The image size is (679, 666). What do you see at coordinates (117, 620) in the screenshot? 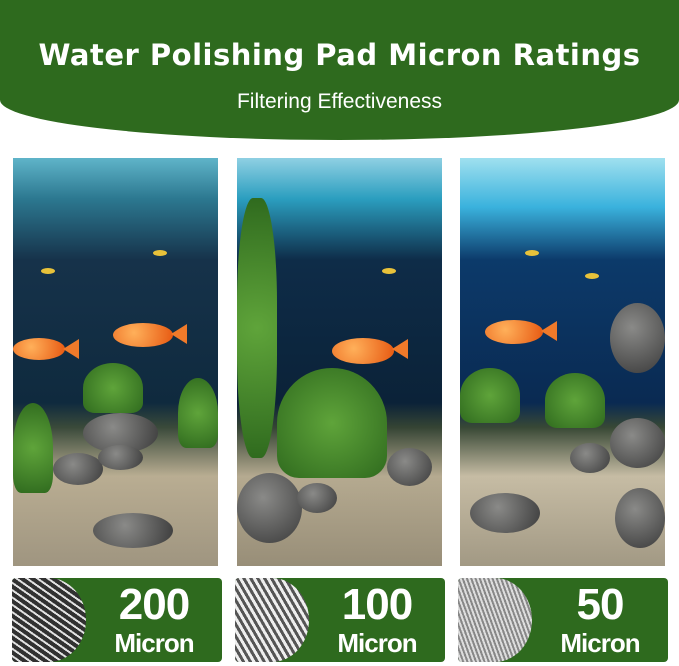
I see `rating-label-200: 200 Micron` at bounding box center [117, 620].